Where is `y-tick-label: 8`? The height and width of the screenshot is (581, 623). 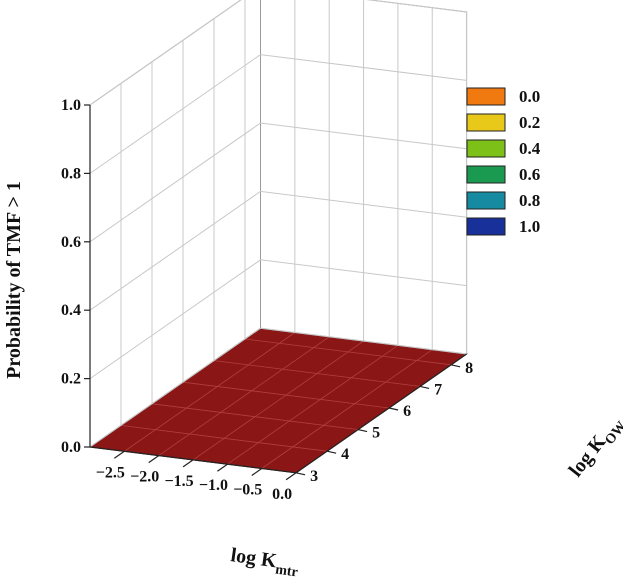 y-tick-label: 8 is located at coordinates (469, 368).